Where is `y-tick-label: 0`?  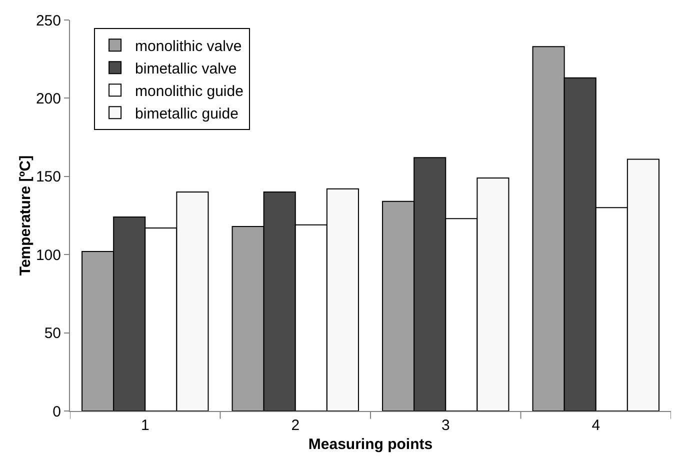 y-tick-label: 0 is located at coordinates (56, 411).